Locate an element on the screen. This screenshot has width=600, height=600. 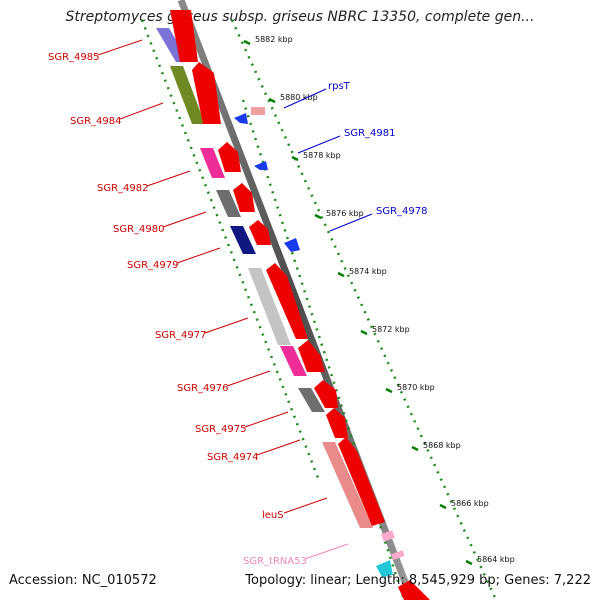
scale-label: 5882 kbp is located at coordinates (274, 39).